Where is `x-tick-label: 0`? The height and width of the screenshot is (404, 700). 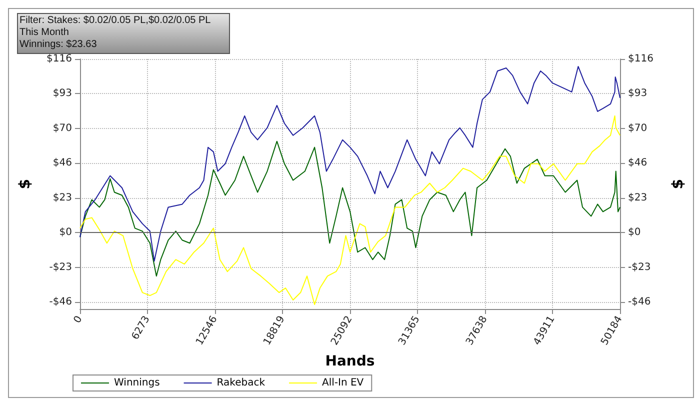
x-tick-label: 0 is located at coordinates (78, 320).